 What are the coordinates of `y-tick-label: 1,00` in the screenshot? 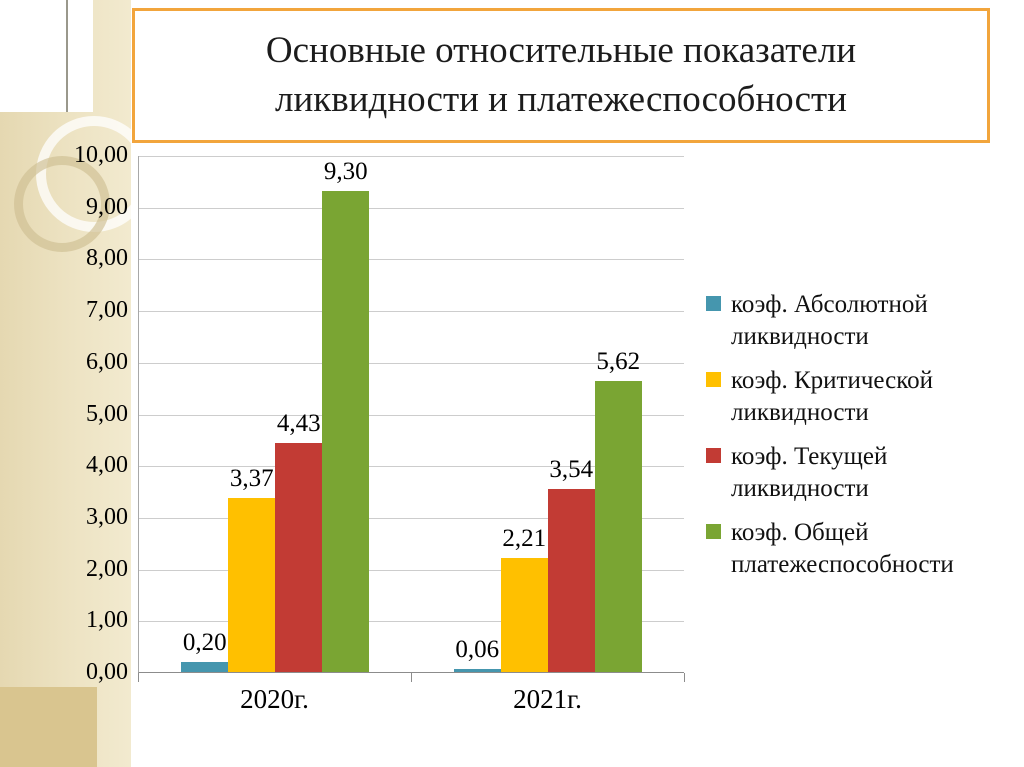 It's located at (107, 620).